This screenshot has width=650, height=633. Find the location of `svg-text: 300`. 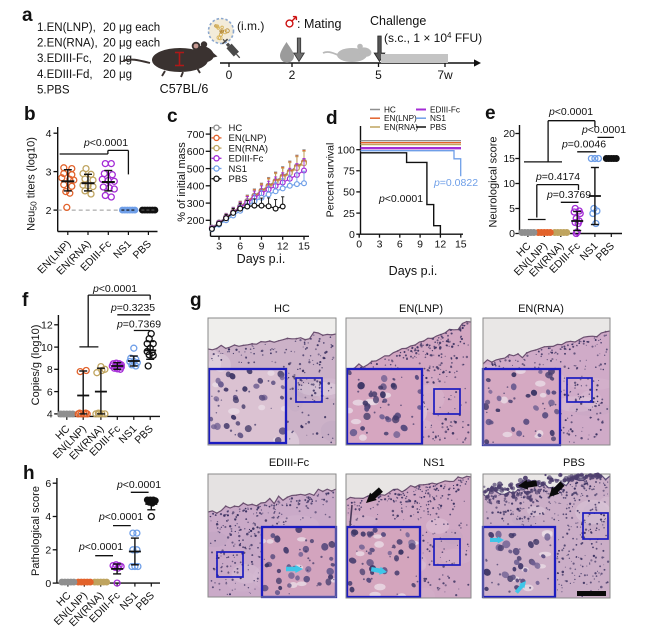

svg-text: 300 is located at coordinates (196, 204).